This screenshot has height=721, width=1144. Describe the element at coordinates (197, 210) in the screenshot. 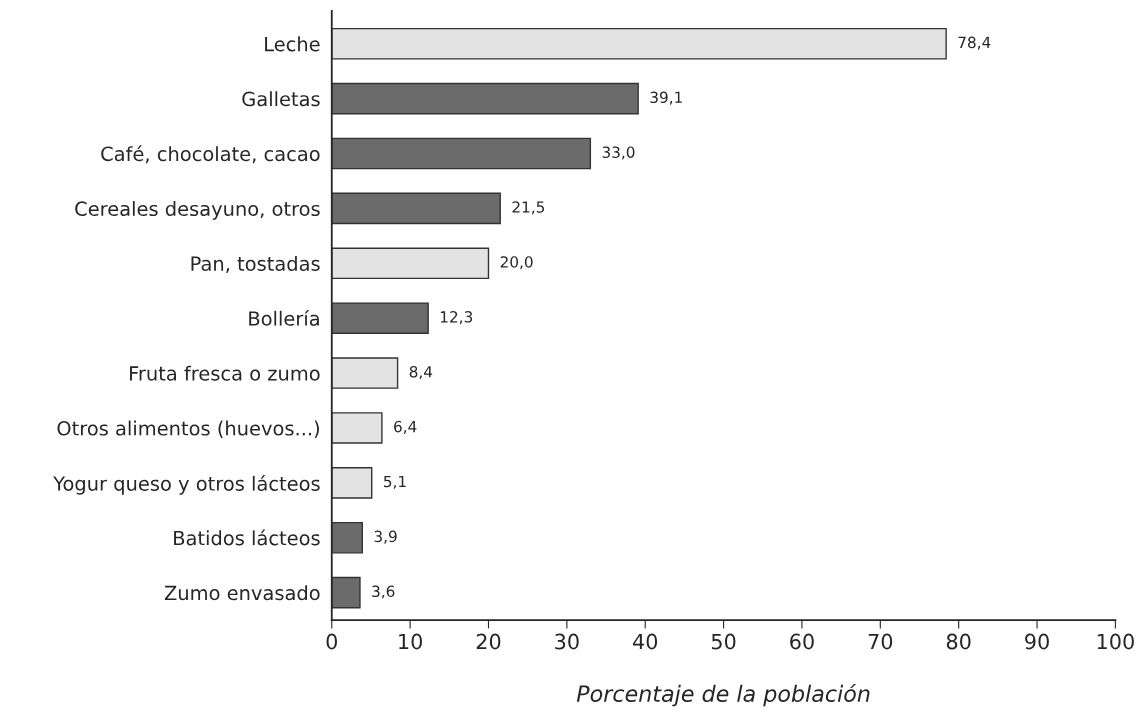

I see `y-tick-label: Cereales desayuno, otros` at that location.